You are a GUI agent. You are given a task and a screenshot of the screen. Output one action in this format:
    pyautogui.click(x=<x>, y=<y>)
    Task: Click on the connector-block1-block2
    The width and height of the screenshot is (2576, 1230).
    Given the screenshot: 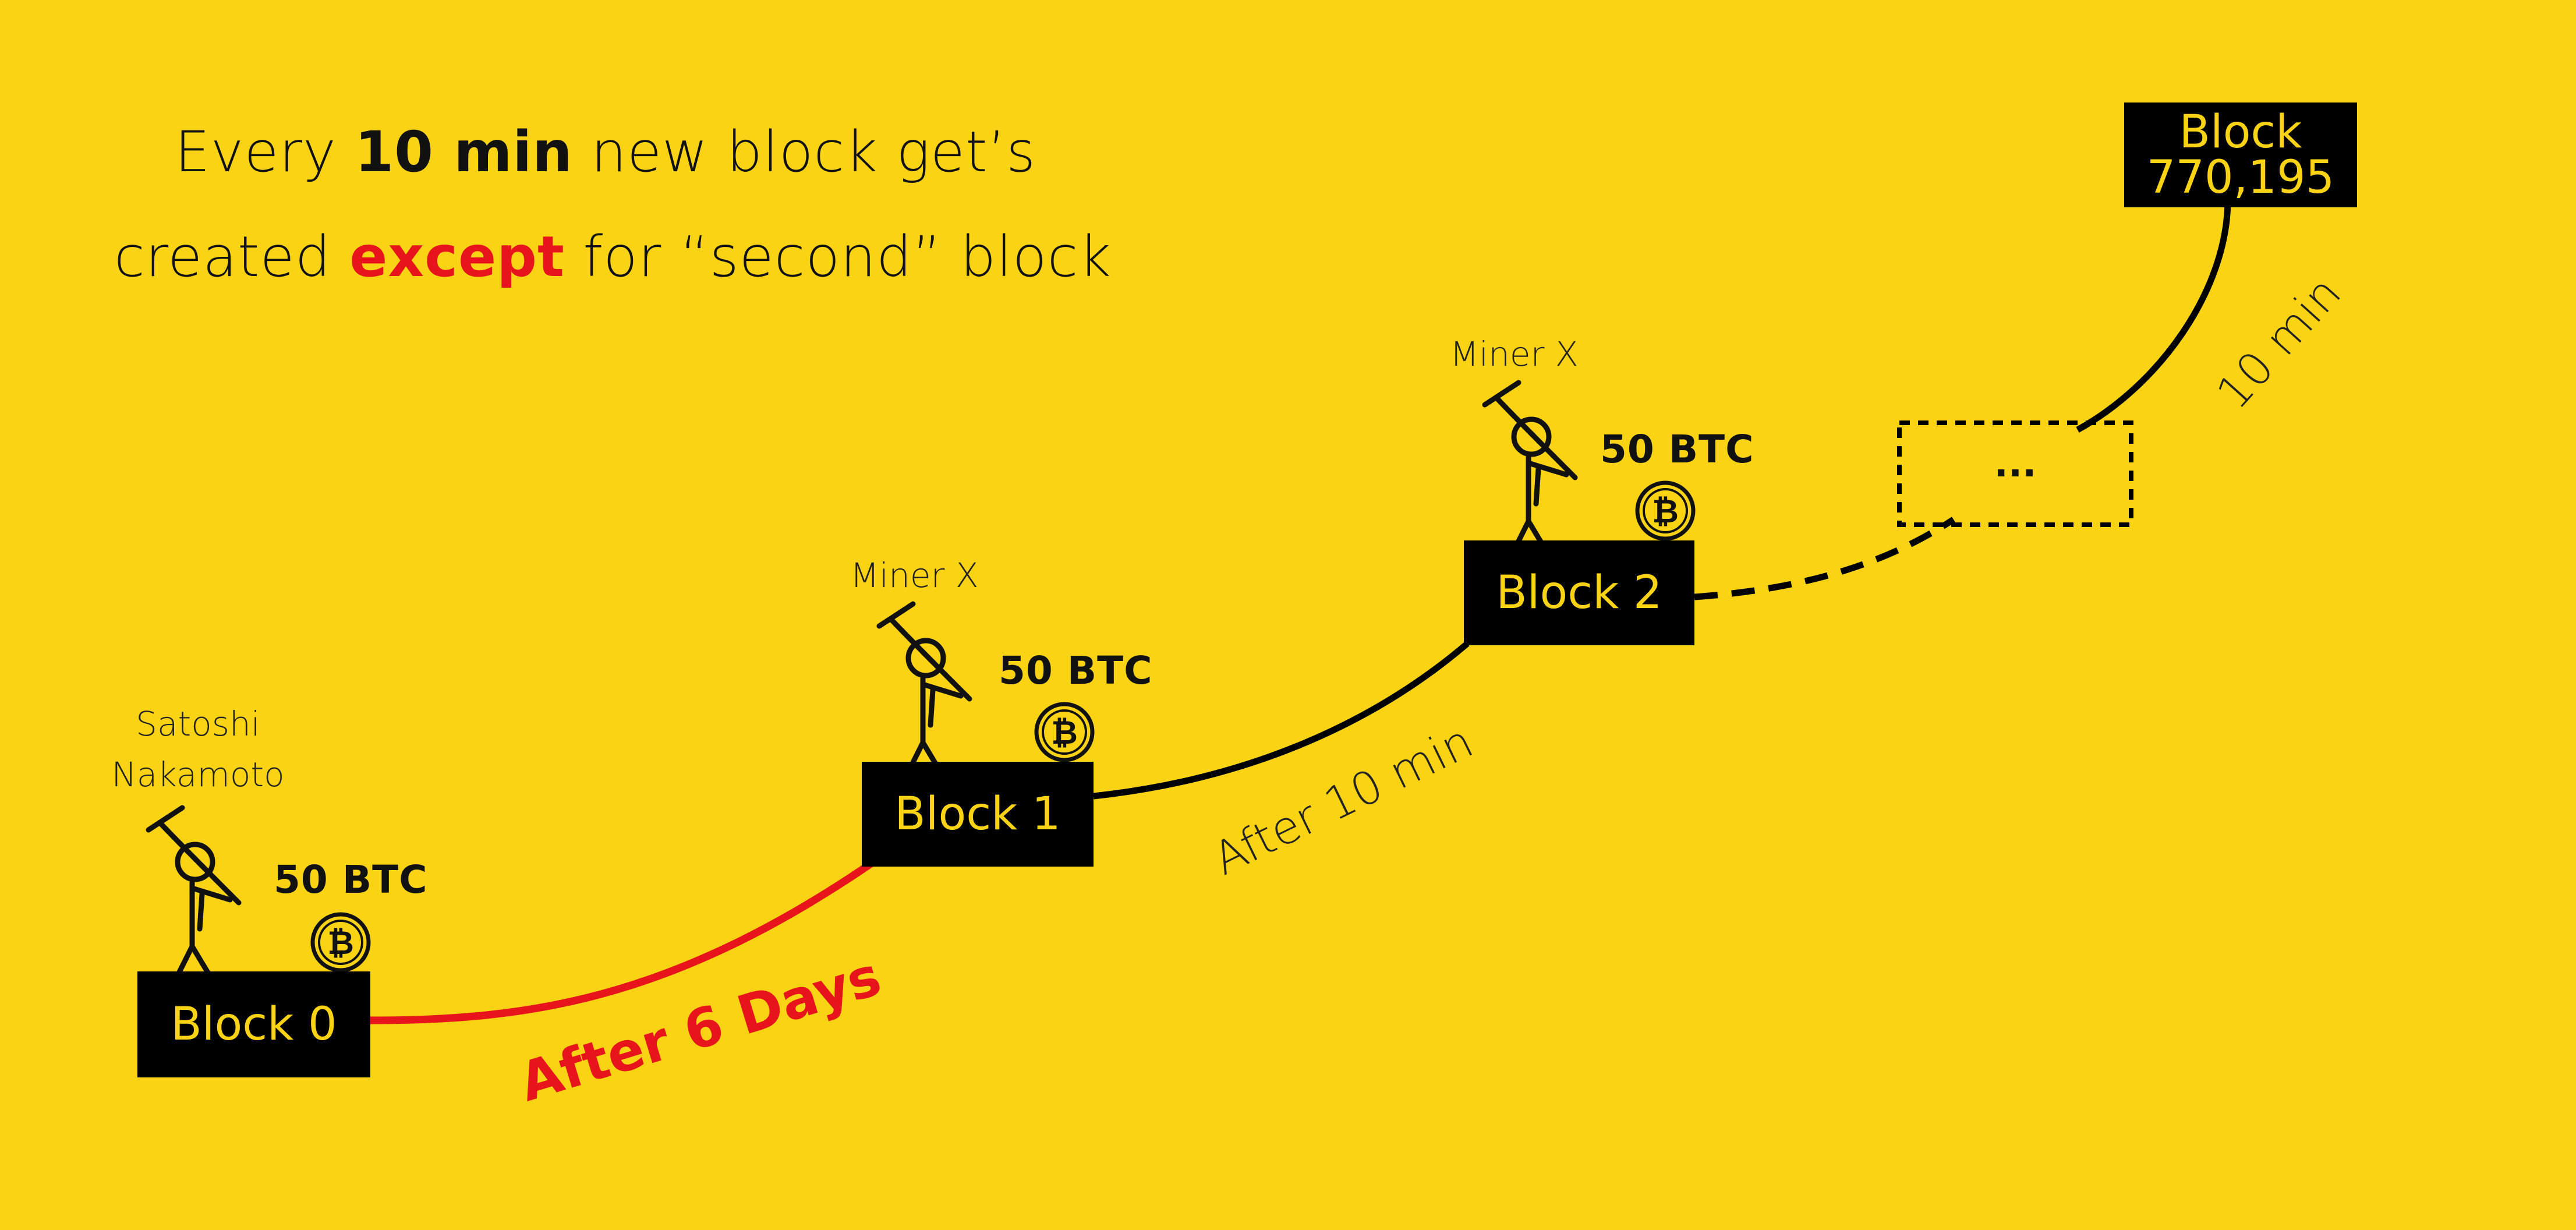 What is the action you would take?
    pyautogui.click(x=1281, y=721)
    